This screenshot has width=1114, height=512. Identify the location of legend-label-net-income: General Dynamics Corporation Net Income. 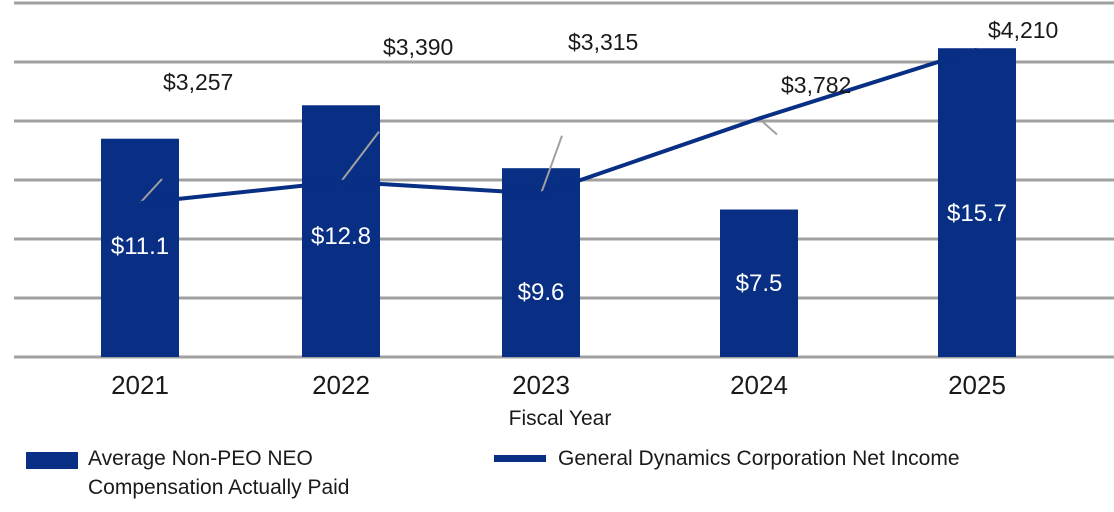
(759, 458).